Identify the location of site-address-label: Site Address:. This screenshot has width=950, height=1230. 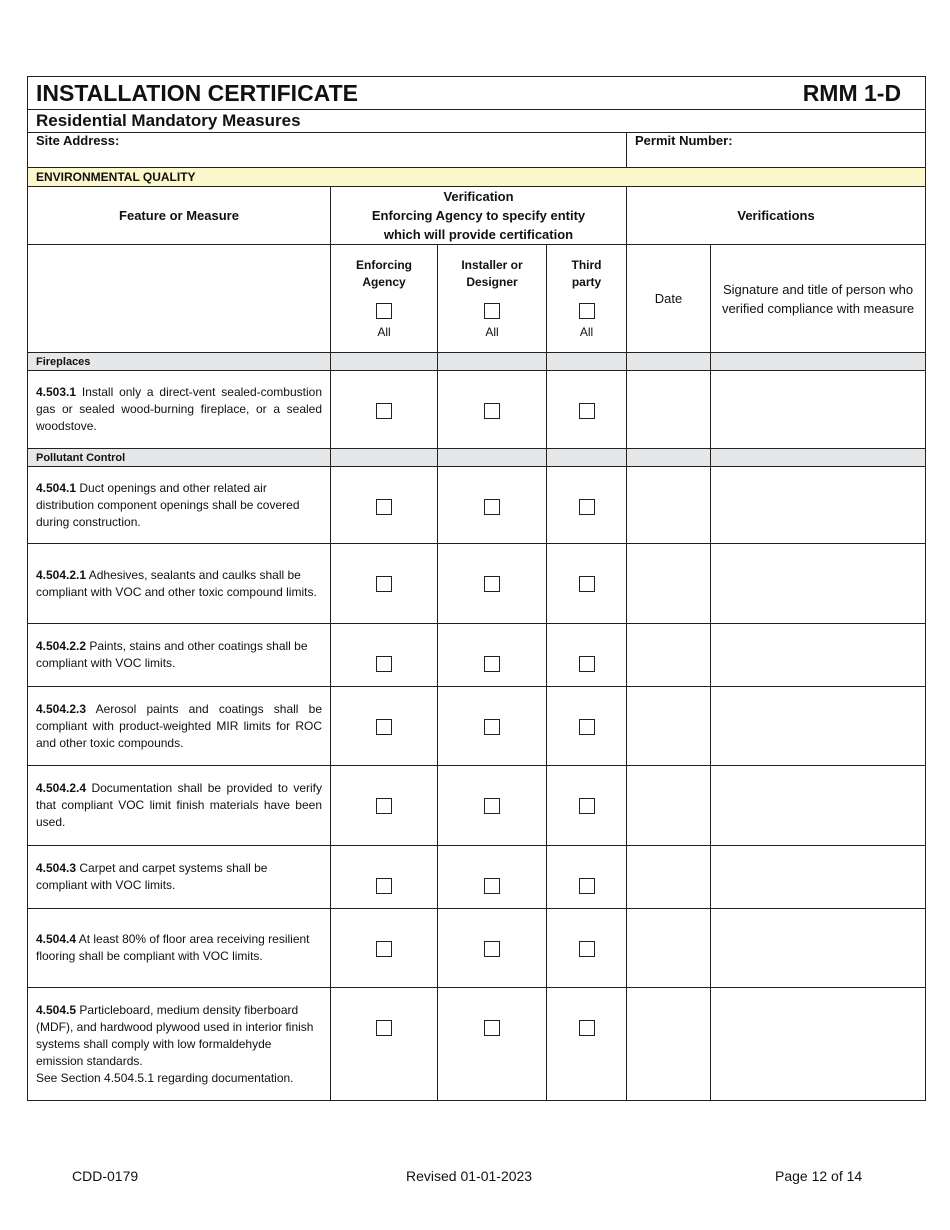
(78, 140).